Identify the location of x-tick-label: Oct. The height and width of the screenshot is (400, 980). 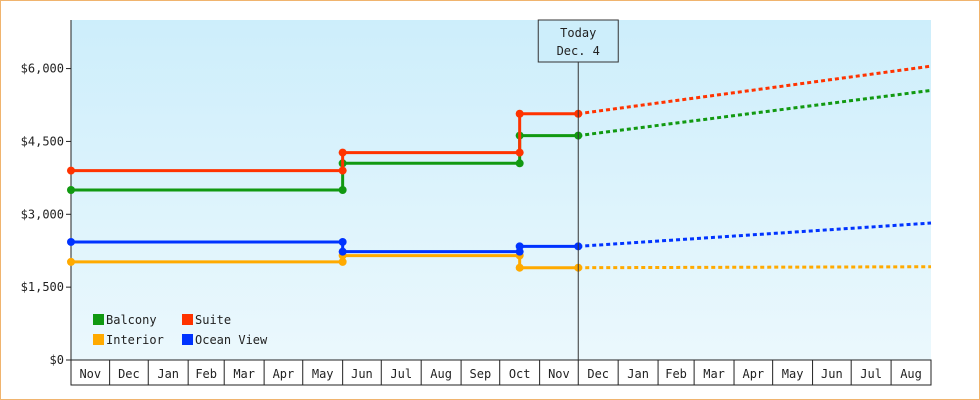
(520, 374).